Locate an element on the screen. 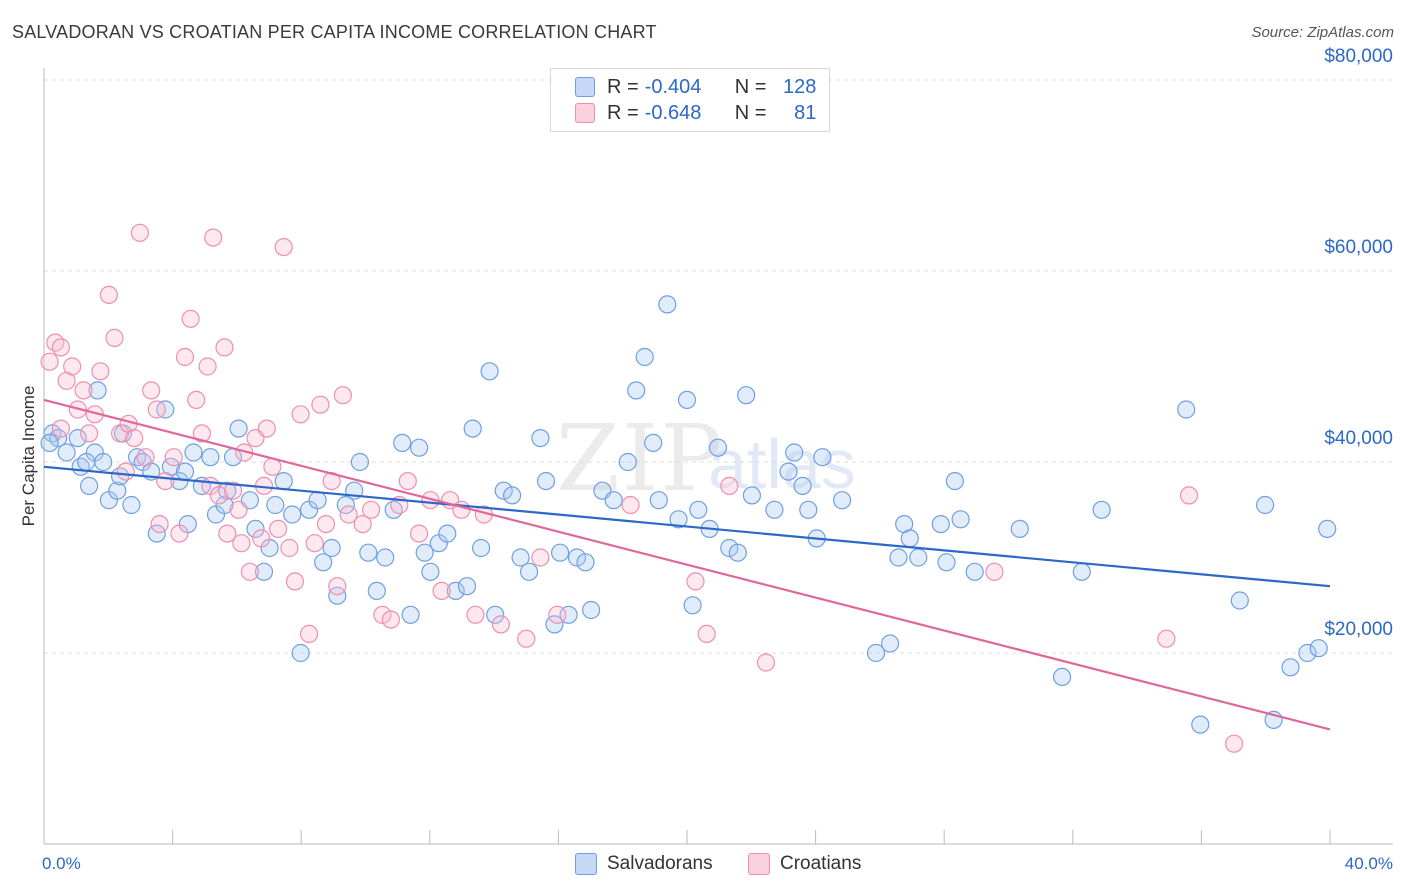 The width and height of the screenshot is (1406, 892). legend-r-label: R = is located at coordinates (623, 86).